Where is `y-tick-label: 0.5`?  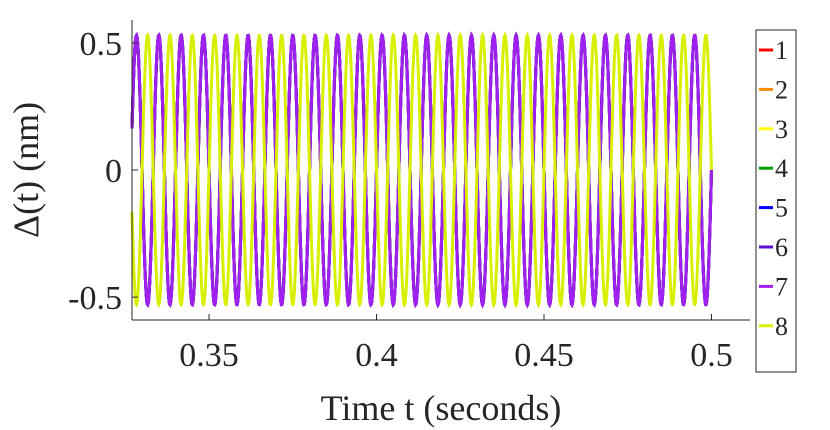 y-tick-label: 0.5 is located at coordinates (101, 44).